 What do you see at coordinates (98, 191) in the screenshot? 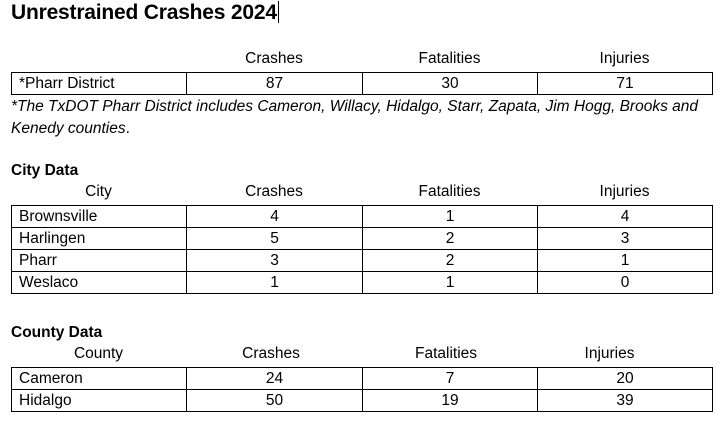
I see `city-header-city: City` at bounding box center [98, 191].